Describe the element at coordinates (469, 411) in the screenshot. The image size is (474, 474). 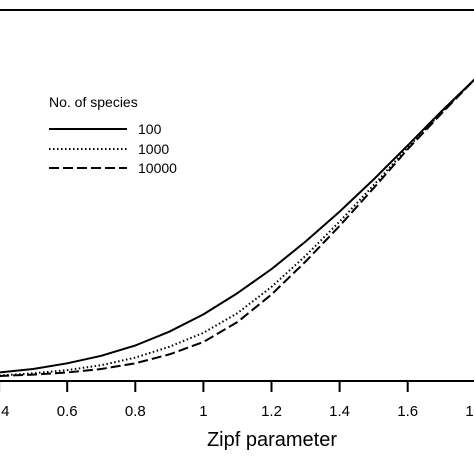
I see `x-tick-label: 1.8` at that location.